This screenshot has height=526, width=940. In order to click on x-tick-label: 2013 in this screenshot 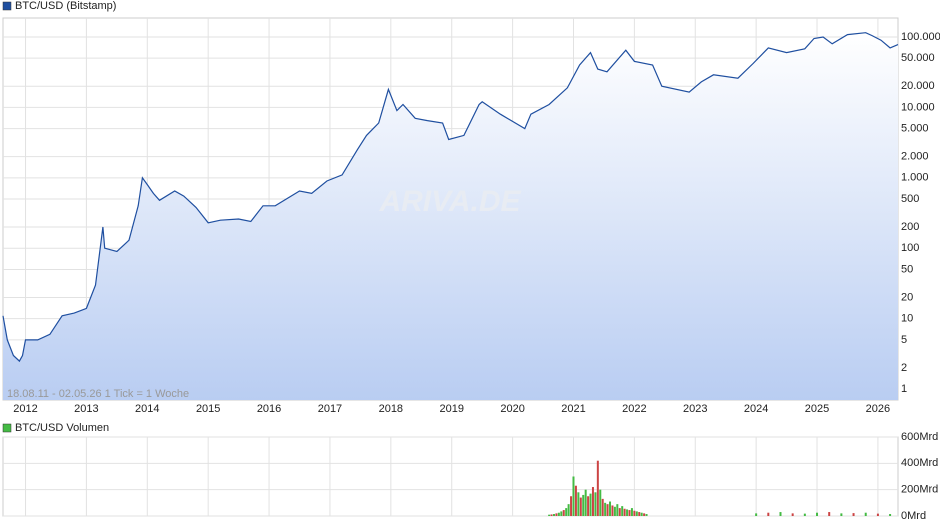, I will do `click(86, 409)`.